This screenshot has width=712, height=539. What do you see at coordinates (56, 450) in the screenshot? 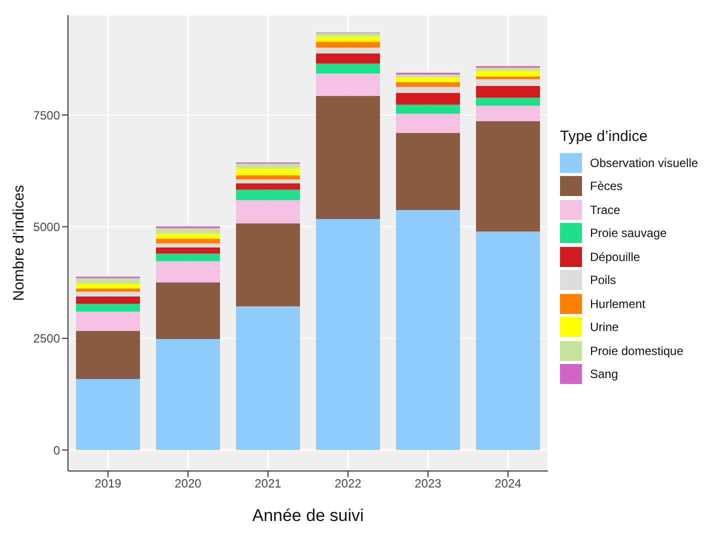
I see `y-tick-label: 0` at bounding box center [56, 450].